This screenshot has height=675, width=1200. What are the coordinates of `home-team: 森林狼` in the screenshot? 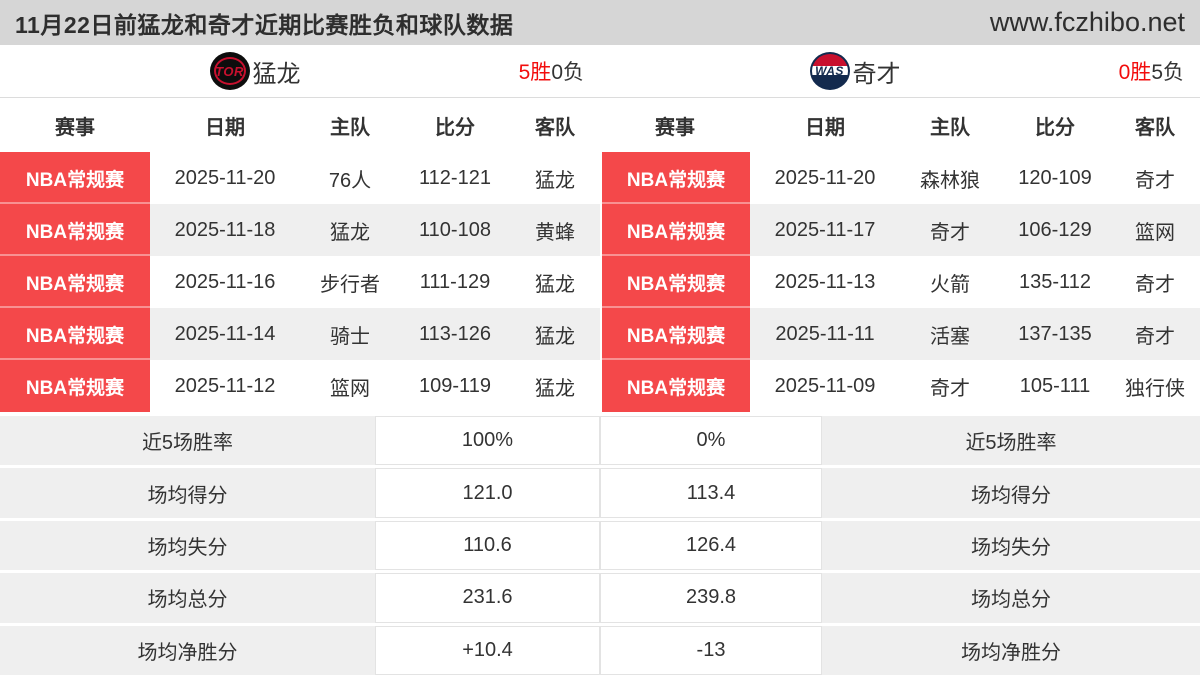 It's located at (950, 180).